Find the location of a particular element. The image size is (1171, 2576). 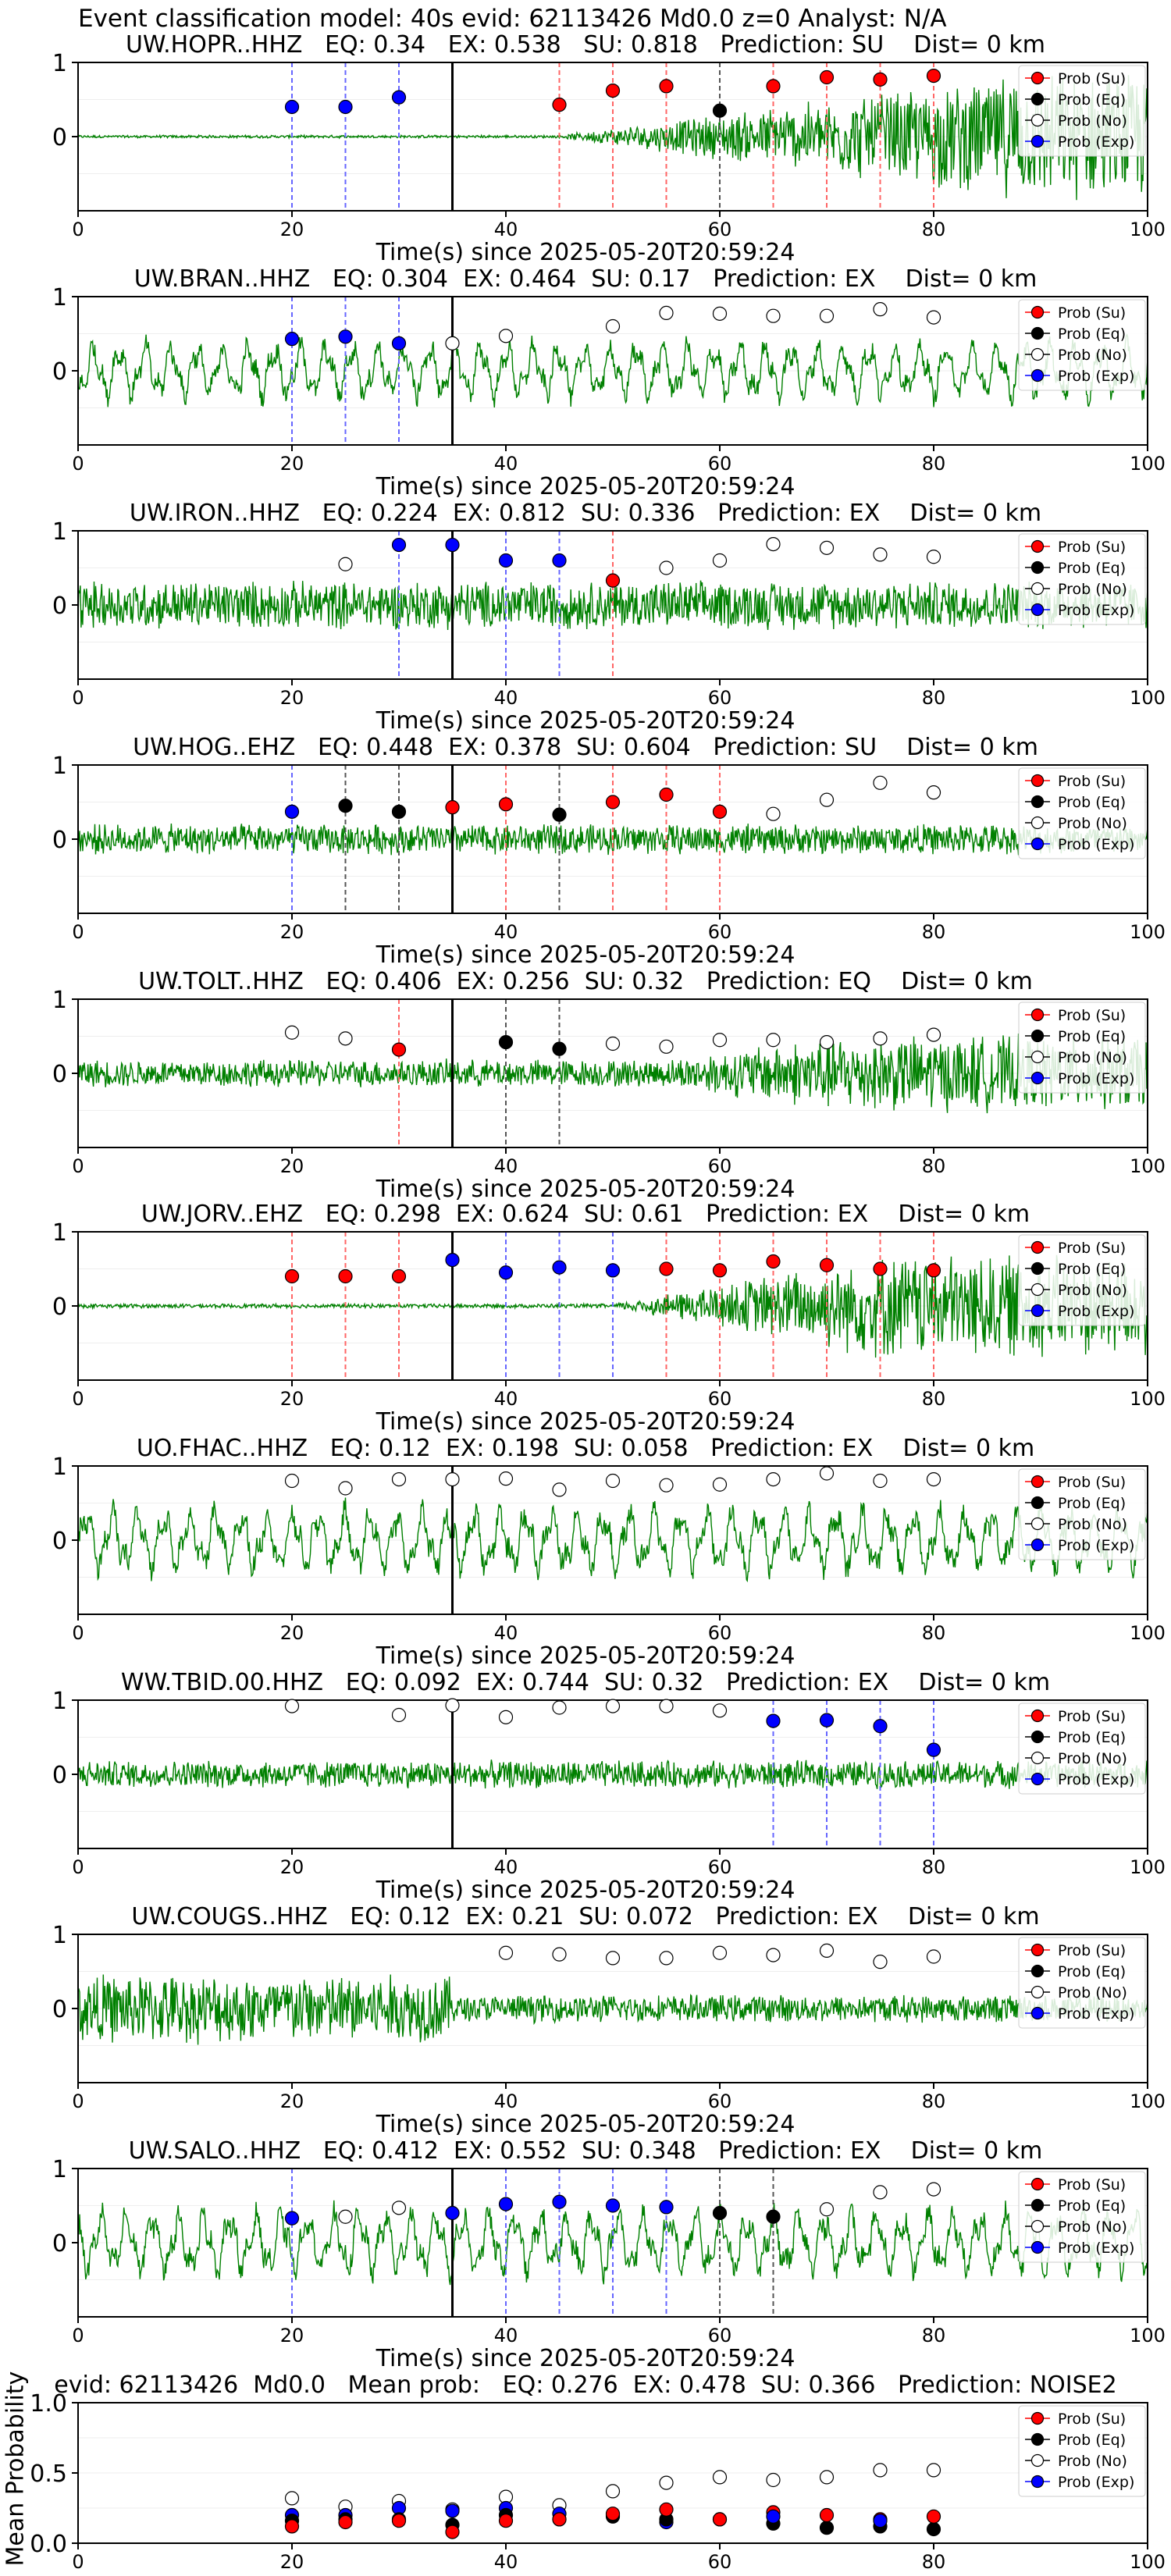

point-prob-eq is located at coordinates (345, 806).